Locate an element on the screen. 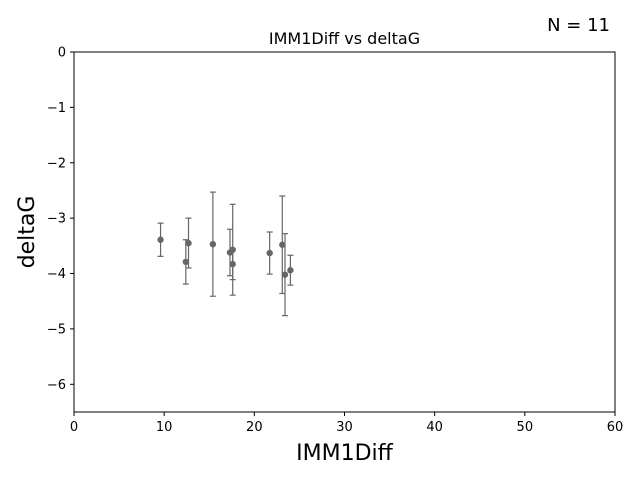 Image resolution: width=640 pixels, height=480 pixels. y-tick-label: −3 is located at coordinates (56, 219).